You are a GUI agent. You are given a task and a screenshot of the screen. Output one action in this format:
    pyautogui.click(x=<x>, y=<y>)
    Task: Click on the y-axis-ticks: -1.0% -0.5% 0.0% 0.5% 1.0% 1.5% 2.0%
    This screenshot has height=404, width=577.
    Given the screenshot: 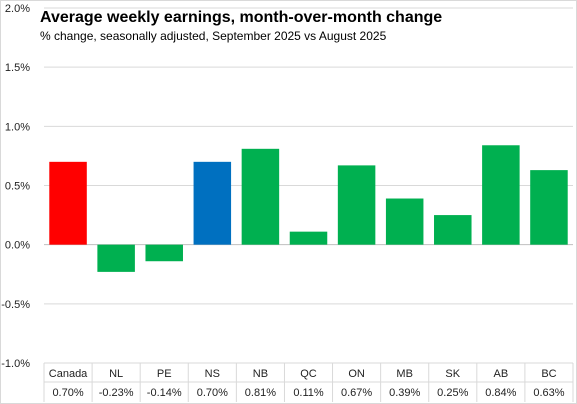 What is the action you would take?
    pyautogui.click(x=15, y=186)
    